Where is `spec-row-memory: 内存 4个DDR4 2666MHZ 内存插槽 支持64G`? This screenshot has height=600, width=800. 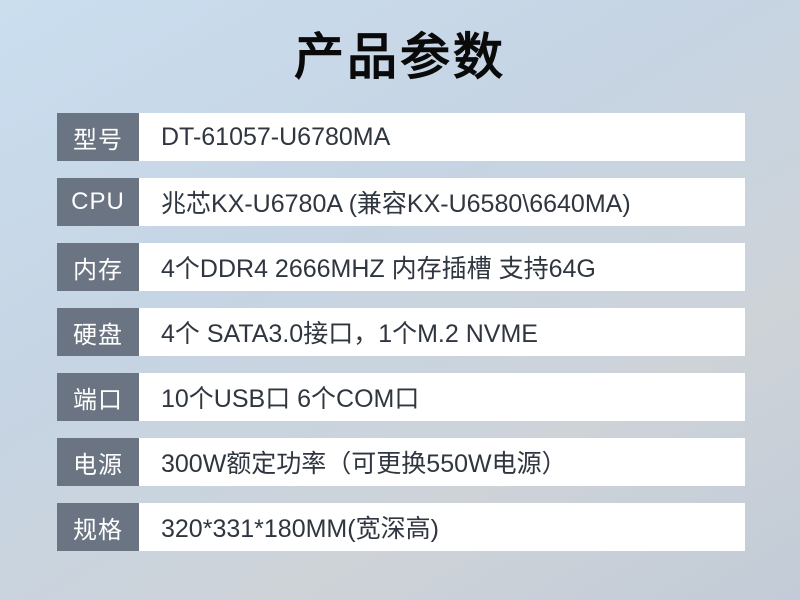 spec-row-memory: 内存 4个DDR4 2666MHZ 内存插槽 支持64G is located at coordinates (401, 267).